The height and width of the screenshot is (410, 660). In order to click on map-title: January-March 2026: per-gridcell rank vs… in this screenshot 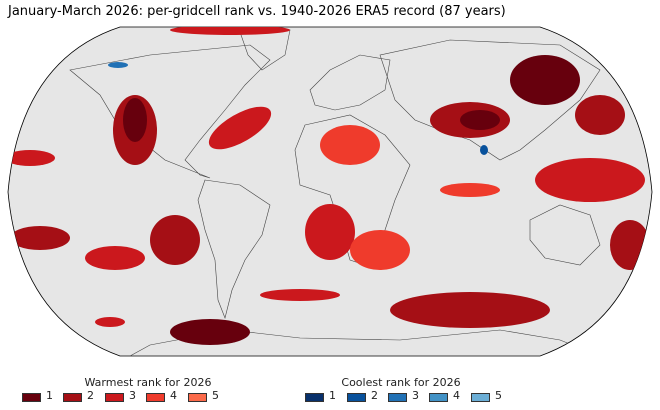, I will do `click(257, 11)`.